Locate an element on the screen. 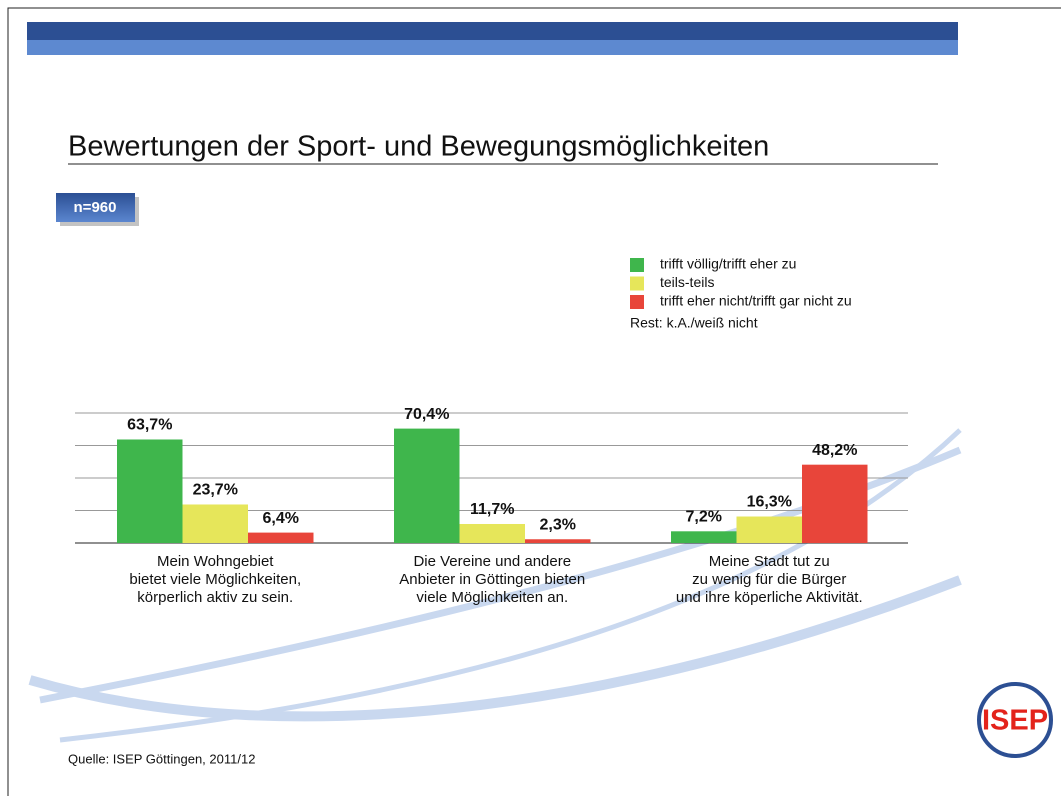 The image size is (1061, 796). logo-ring is located at coordinates (1015, 720).